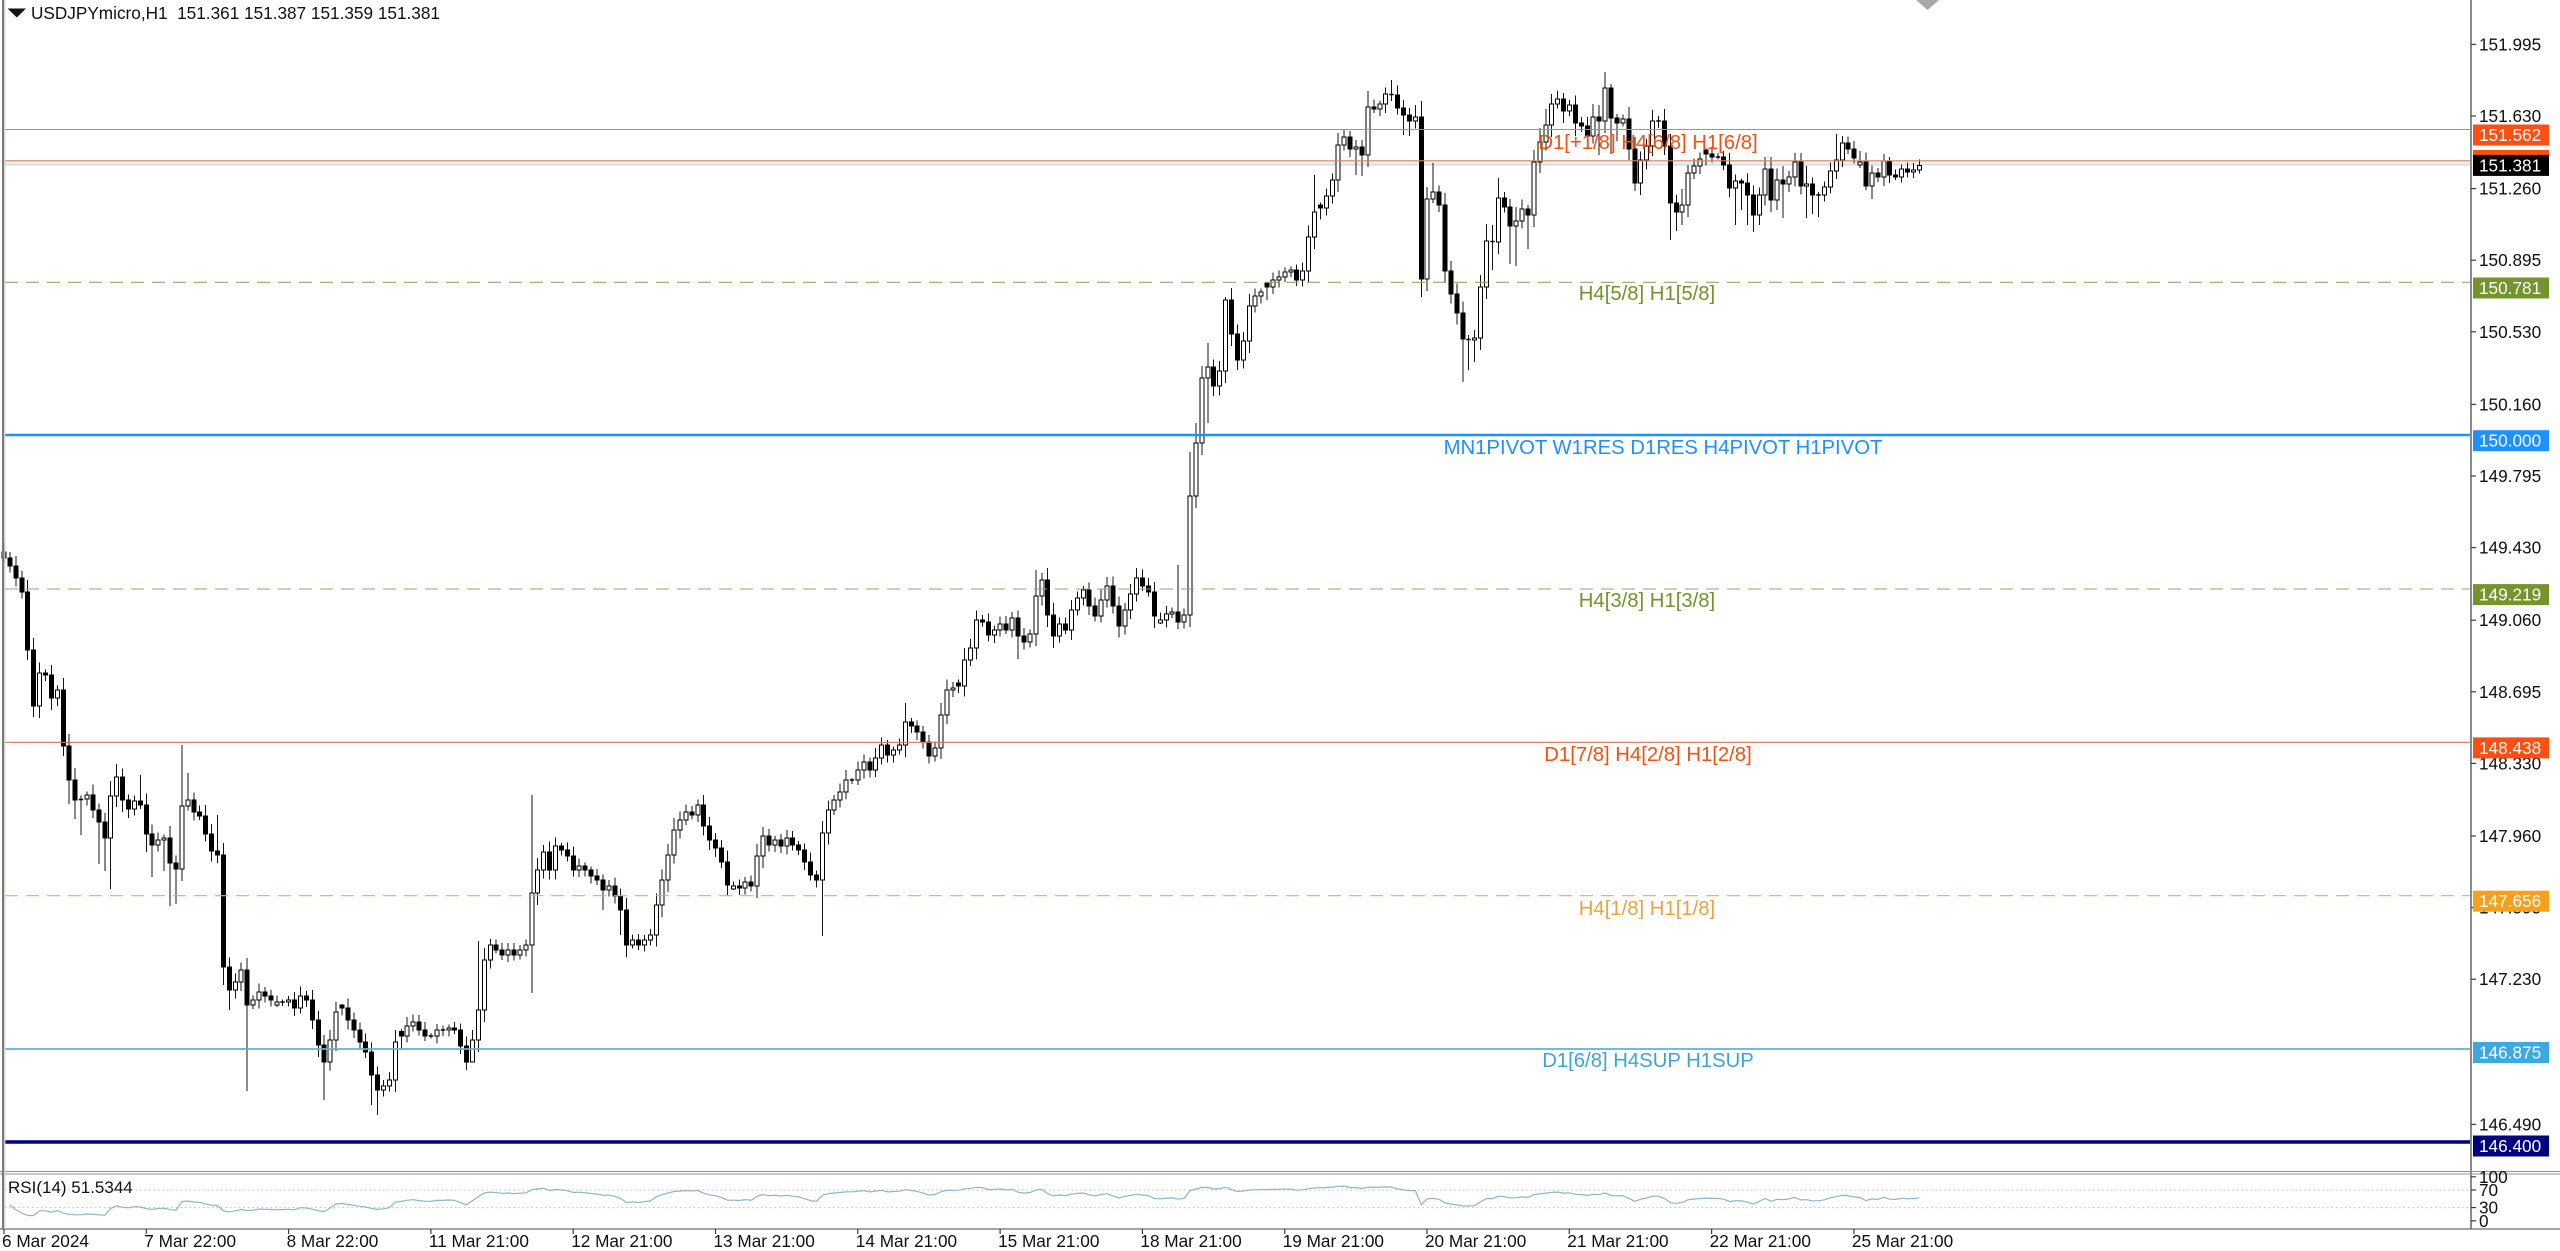  I want to click on svg-text: 100, so click(2493, 1177).